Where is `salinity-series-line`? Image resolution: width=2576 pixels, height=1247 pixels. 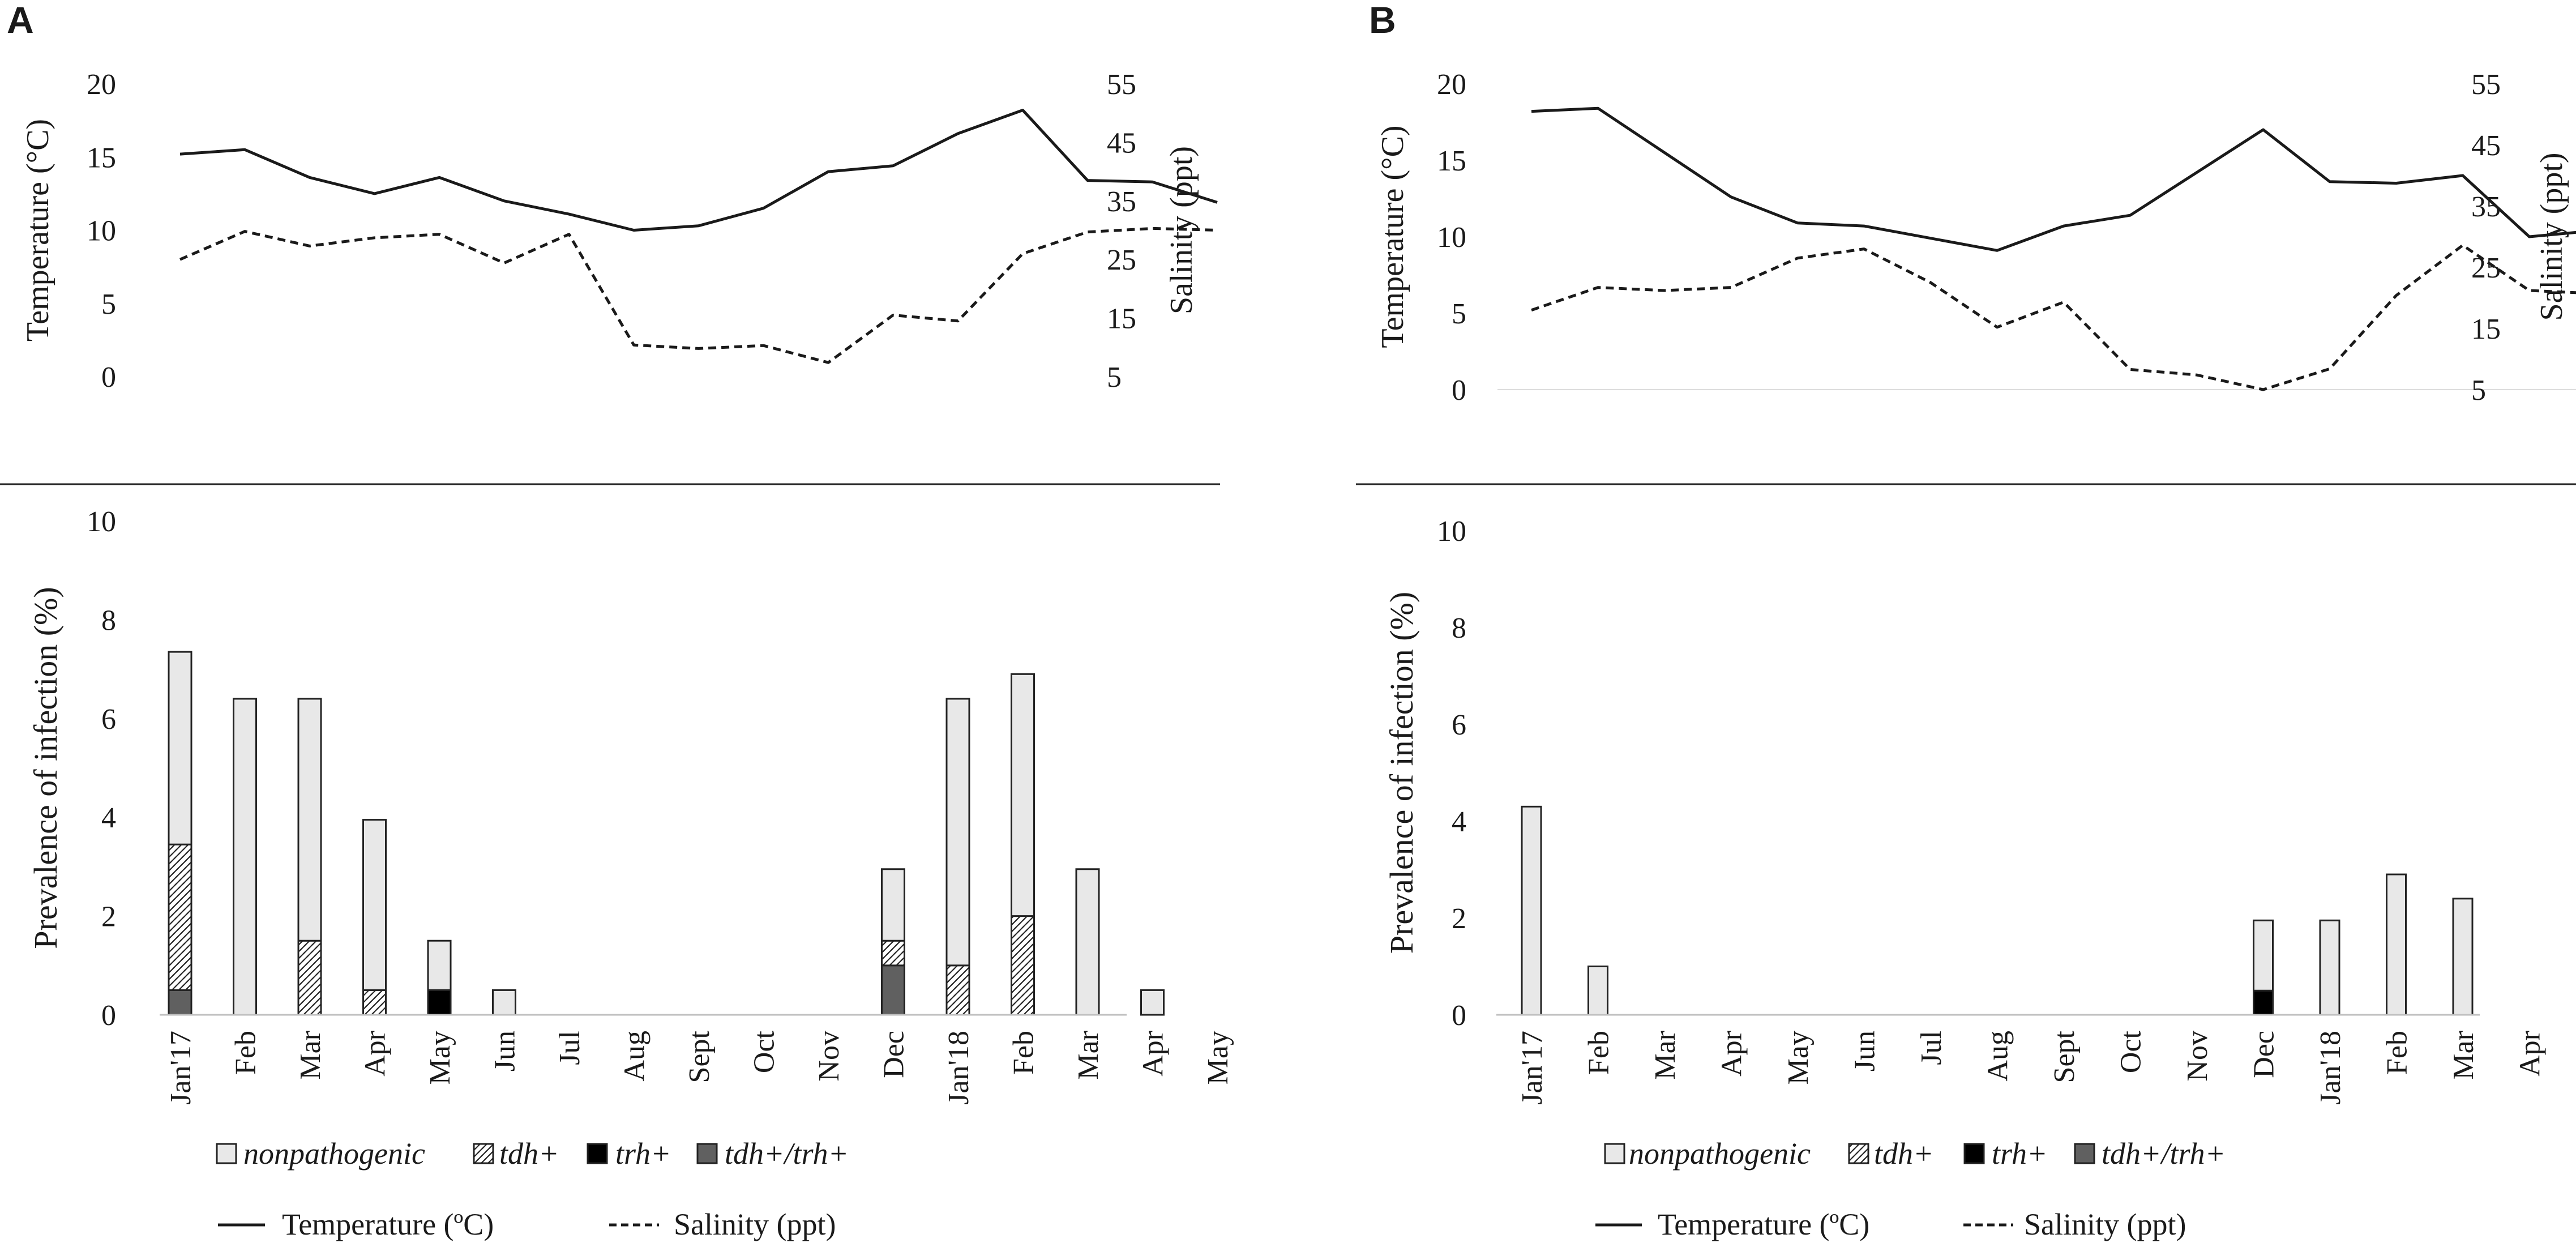 salinity-series-line is located at coordinates (2053, 317).